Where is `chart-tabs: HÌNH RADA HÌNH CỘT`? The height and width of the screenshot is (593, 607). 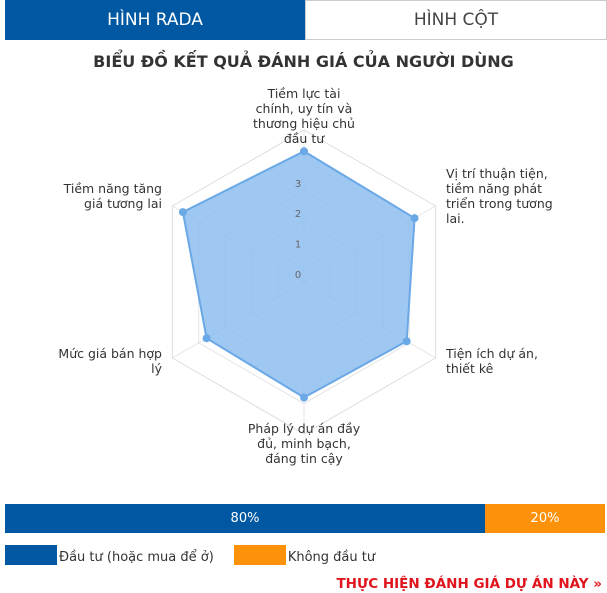 chart-tabs: HÌNH RADA HÌNH CỘT is located at coordinates (306, 20).